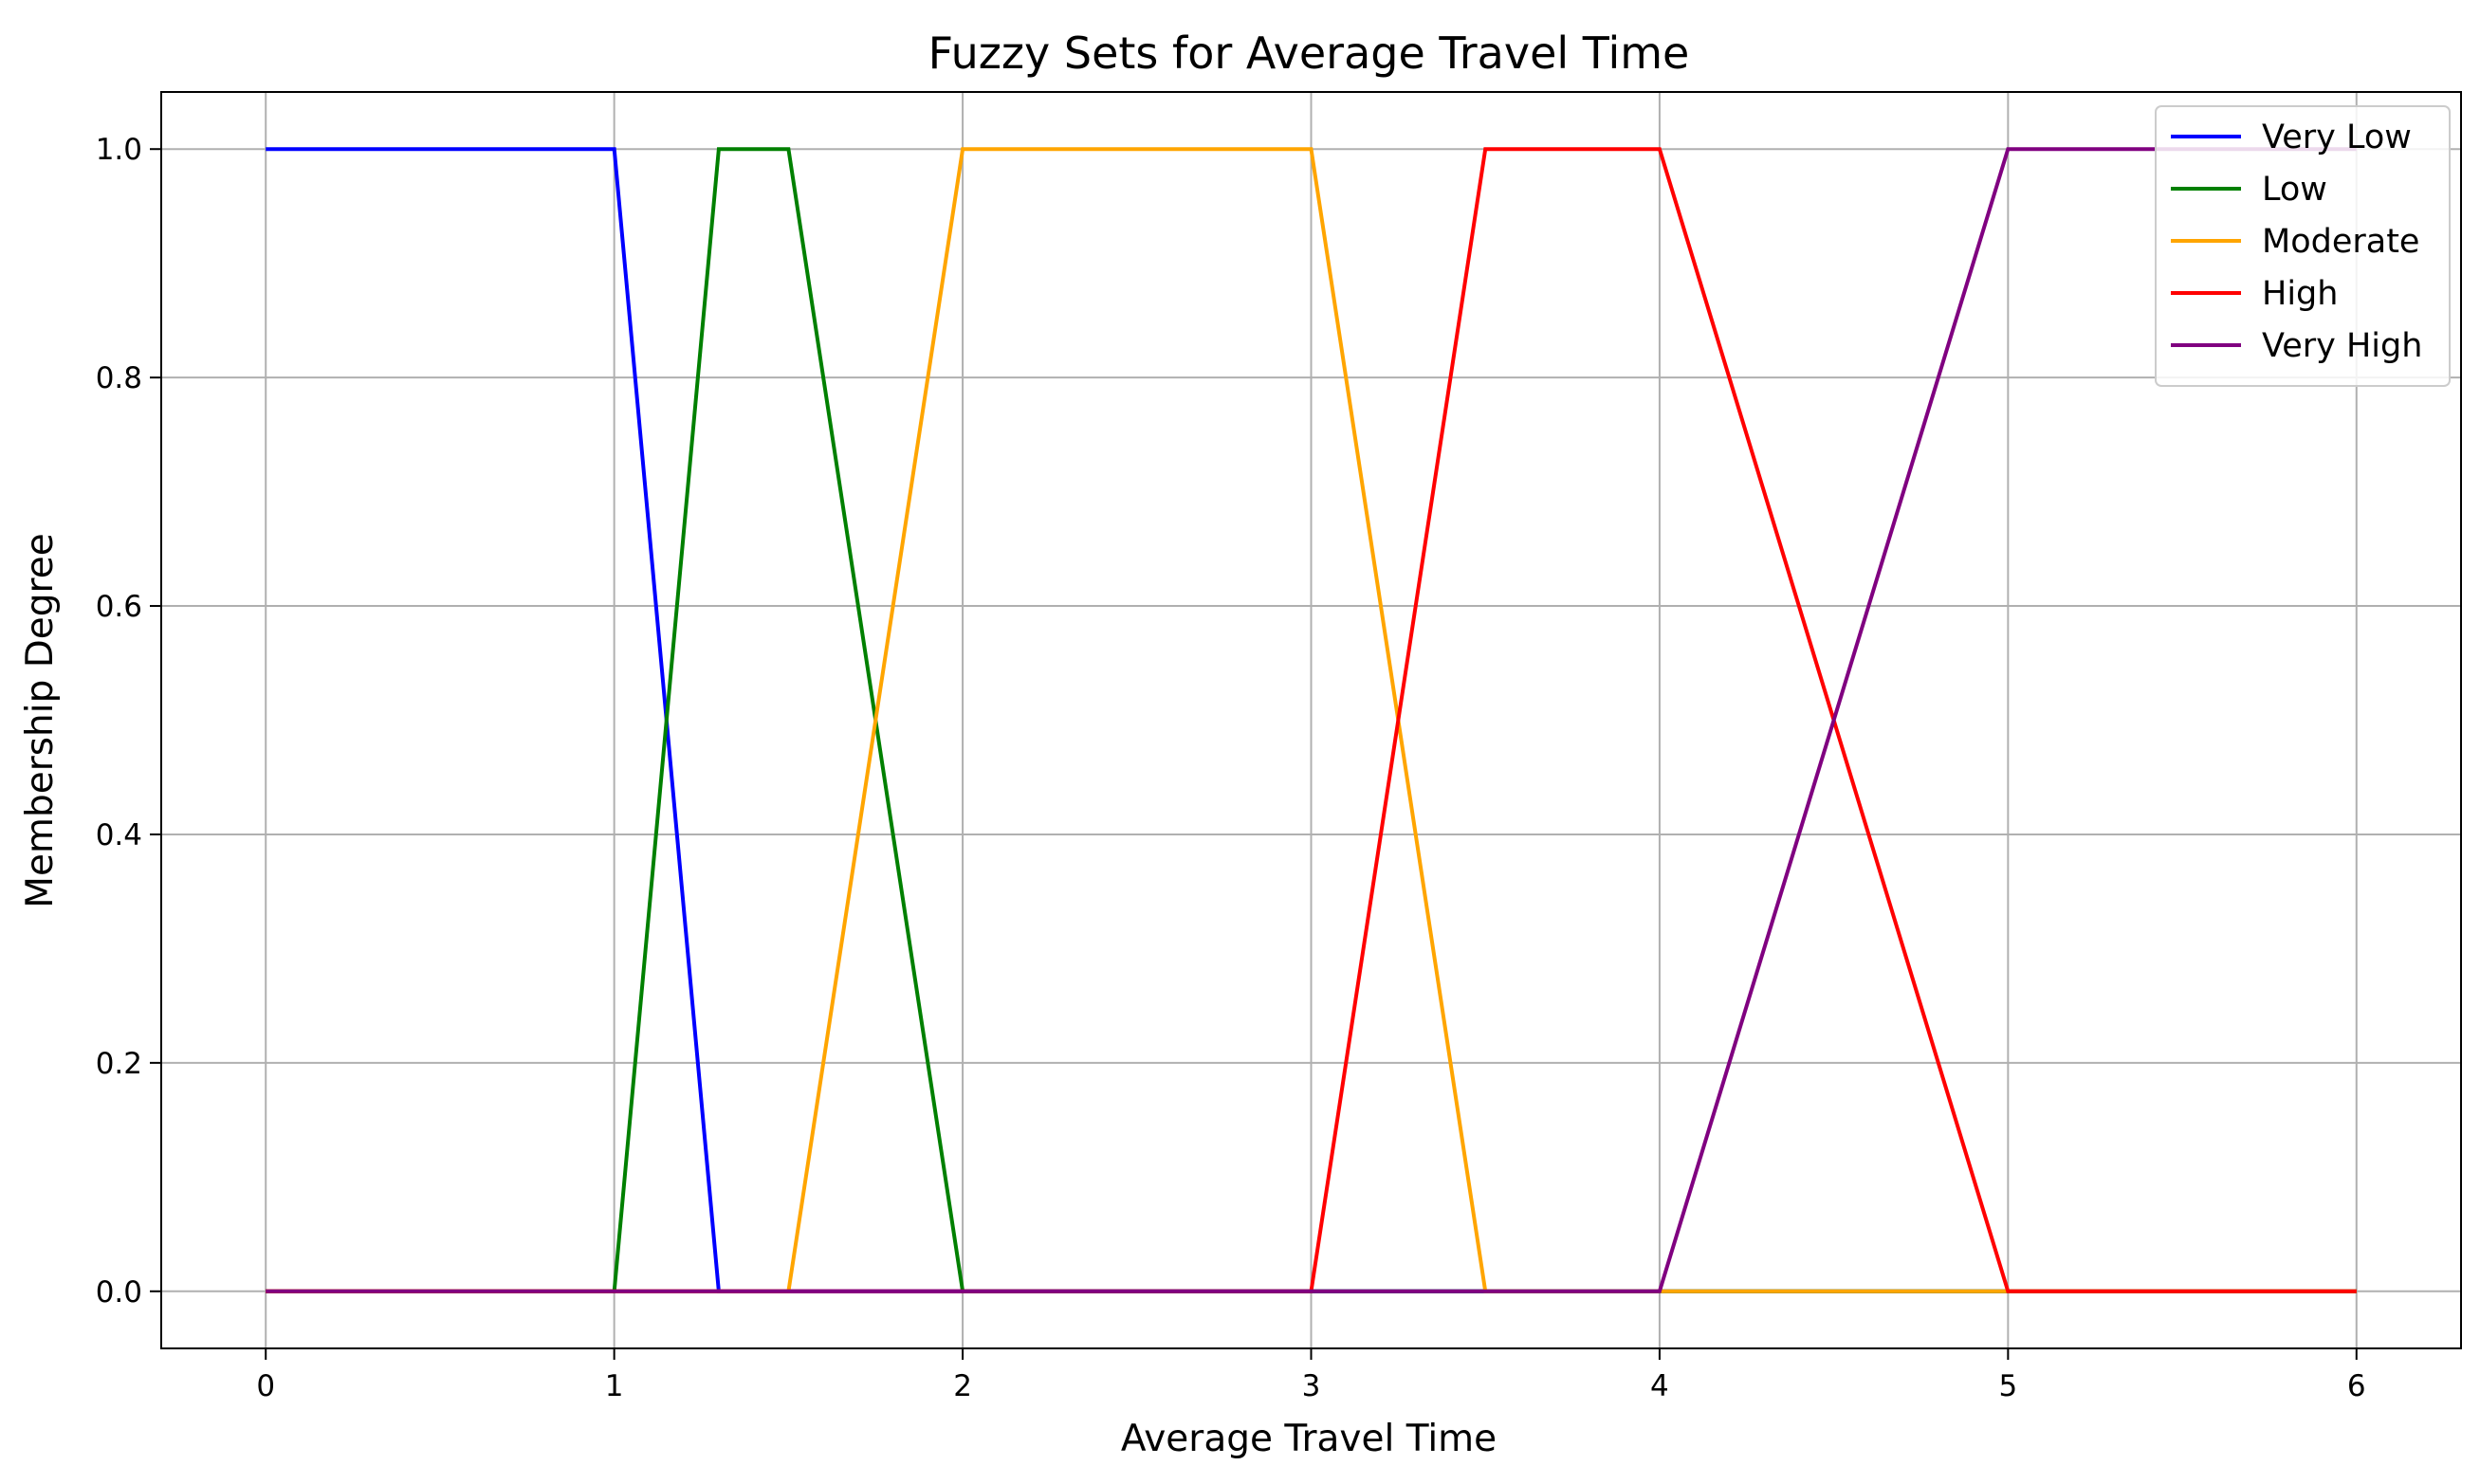 This screenshot has height=1484, width=2480. I want to click on legend-label-very-high: Very High, so click(2342, 346).